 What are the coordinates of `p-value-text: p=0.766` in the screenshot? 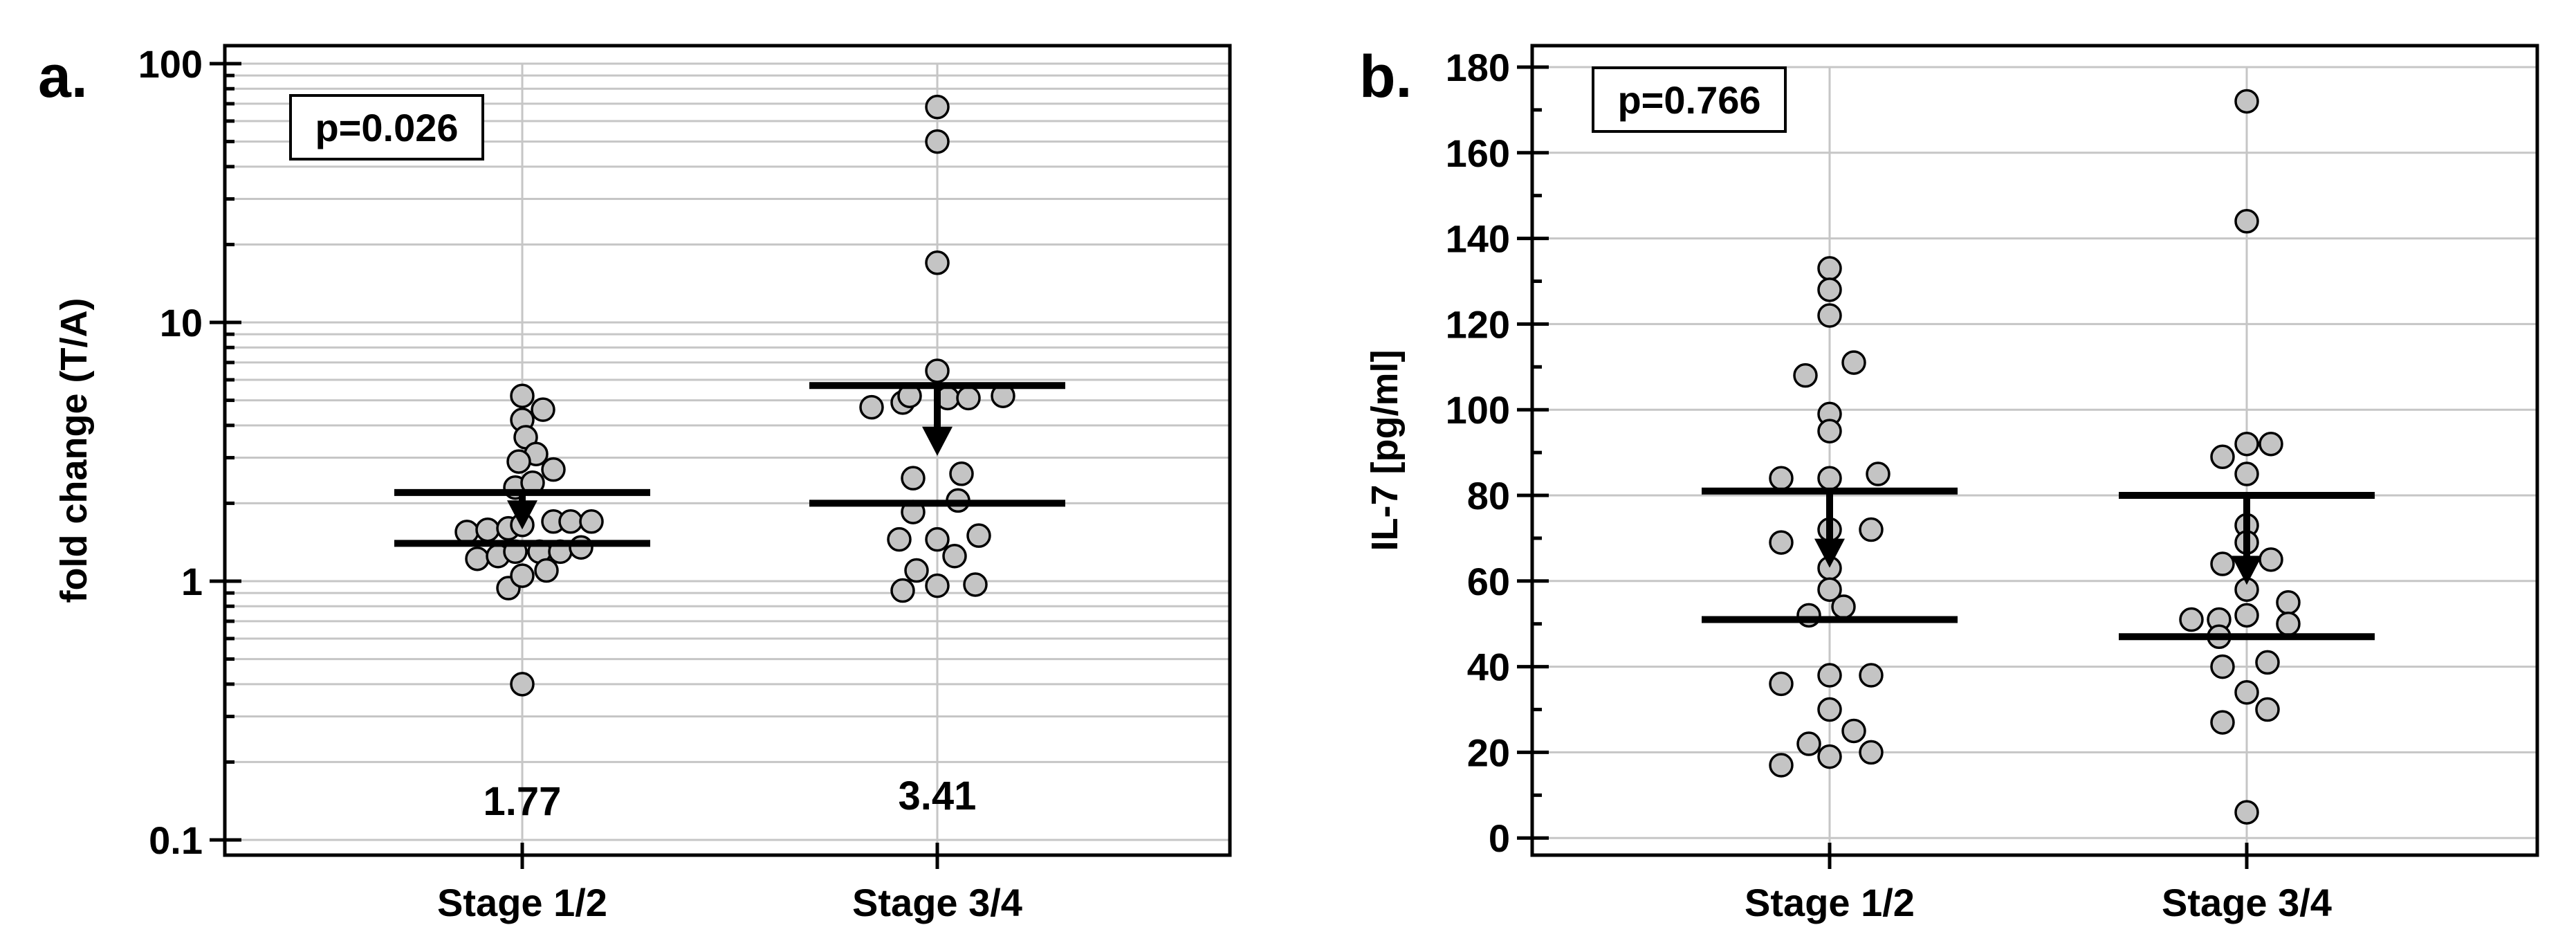 It's located at (1688, 100).